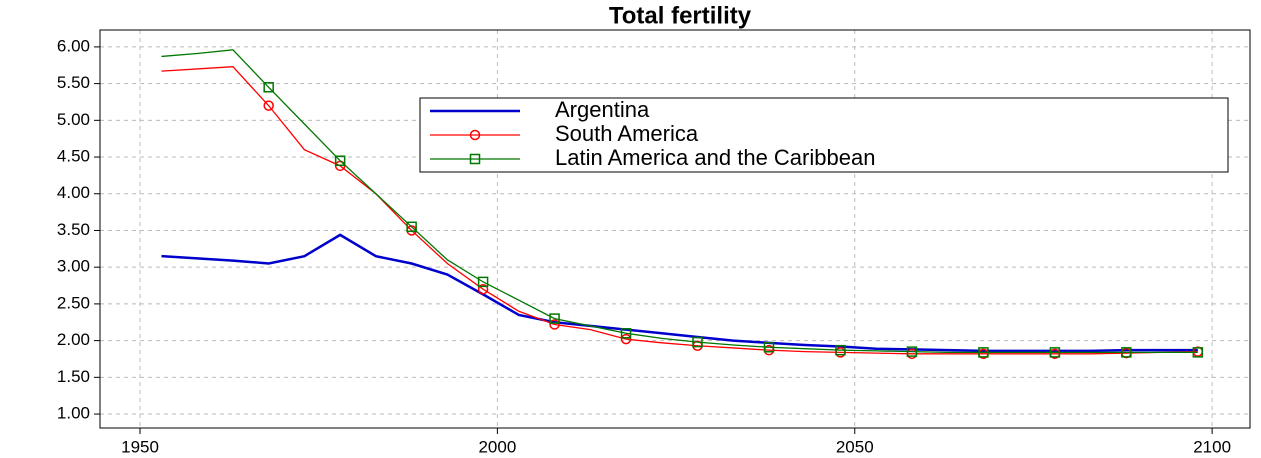 This screenshot has height=458, width=1261. Describe the element at coordinates (824, 135) in the screenshot. I see `legend-box` at that location.